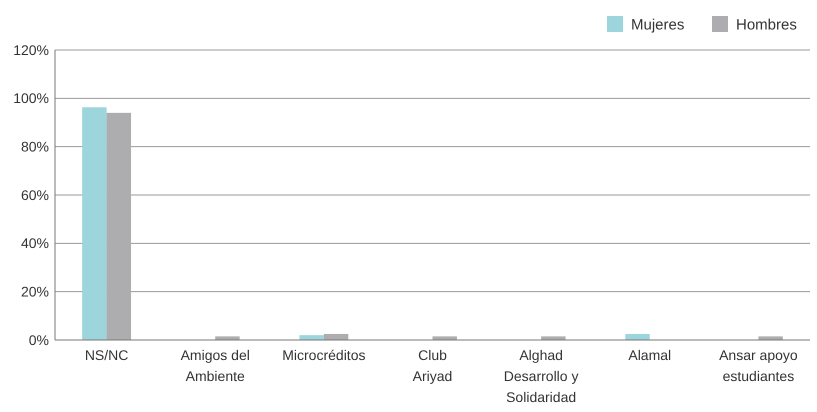 The image size is (817, 412). I want to click on x-tick-label: Amigos del Ambiente, so click(215, 365).